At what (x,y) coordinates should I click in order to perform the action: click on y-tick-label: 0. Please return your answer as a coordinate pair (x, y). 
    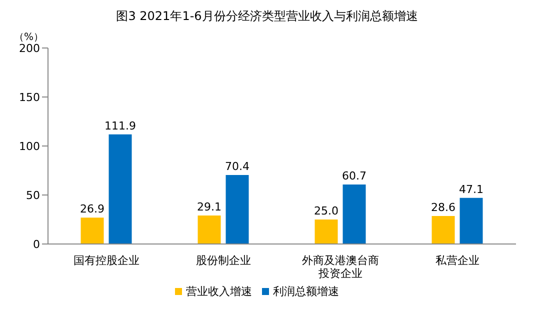
    Looking at the image, I should click on (36, 244).